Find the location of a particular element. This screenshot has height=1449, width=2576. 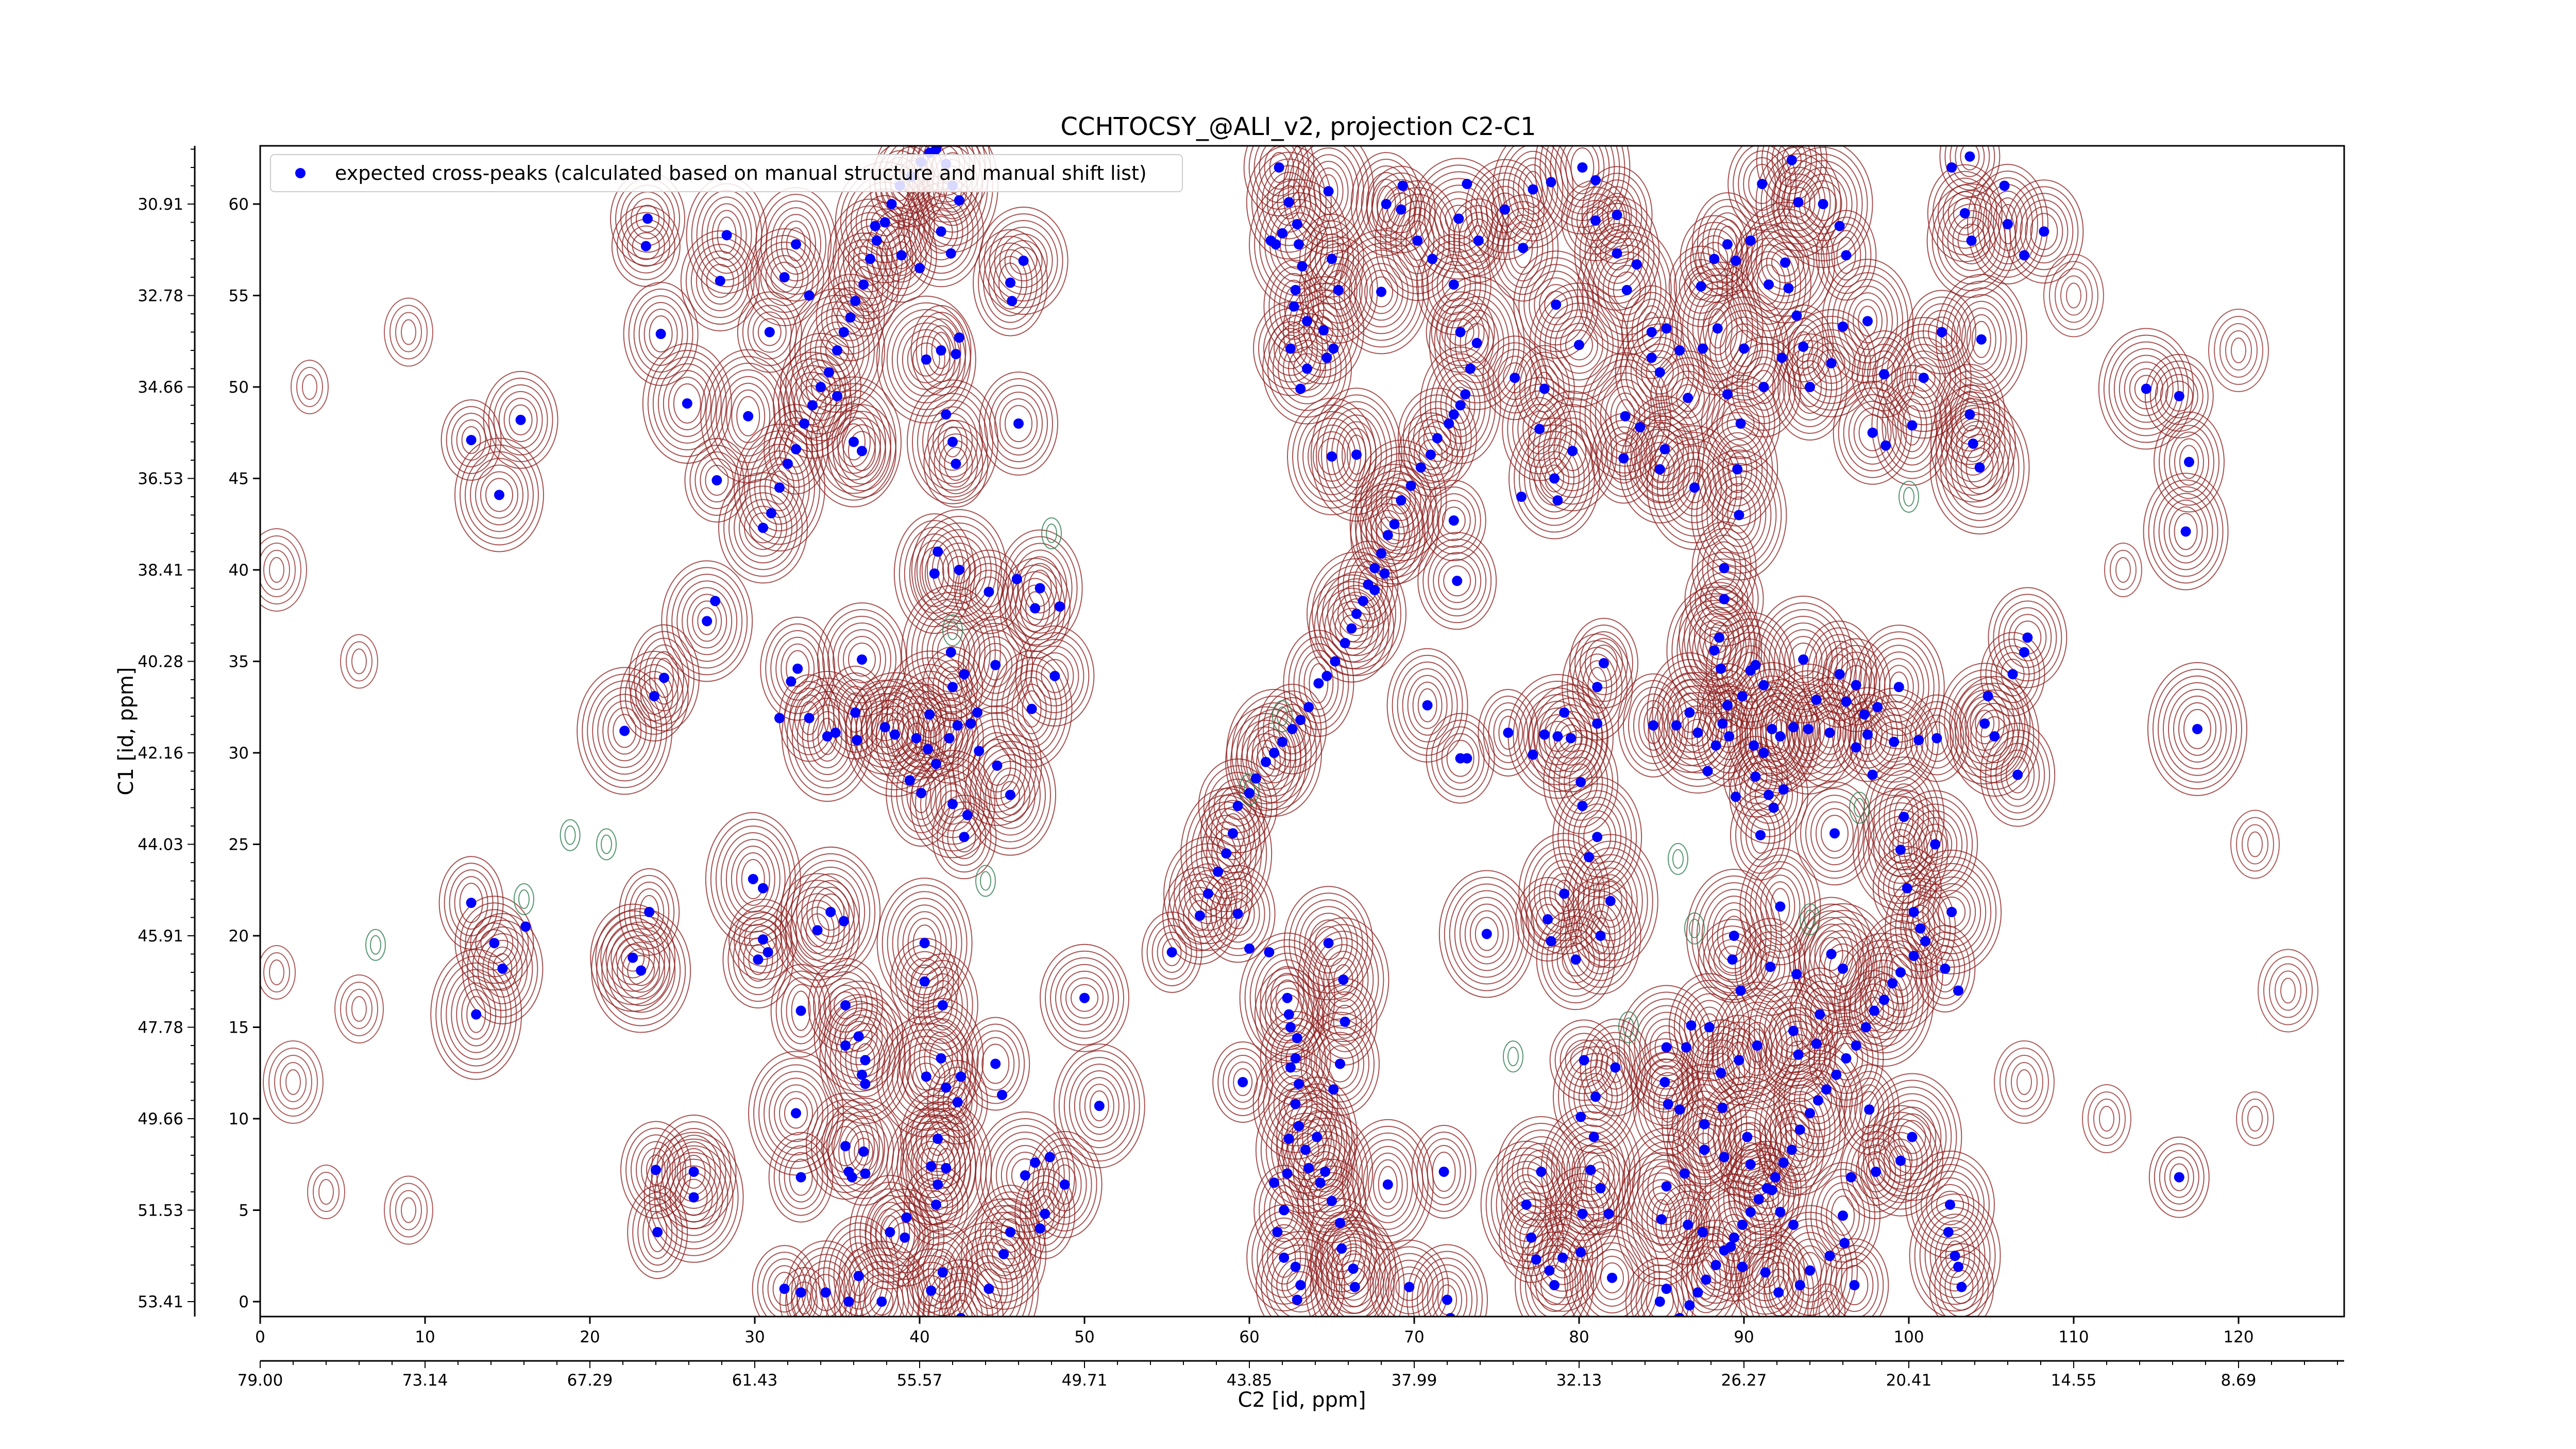

x-index-tick-label: 100 is located at coordinates (1908, 1337).